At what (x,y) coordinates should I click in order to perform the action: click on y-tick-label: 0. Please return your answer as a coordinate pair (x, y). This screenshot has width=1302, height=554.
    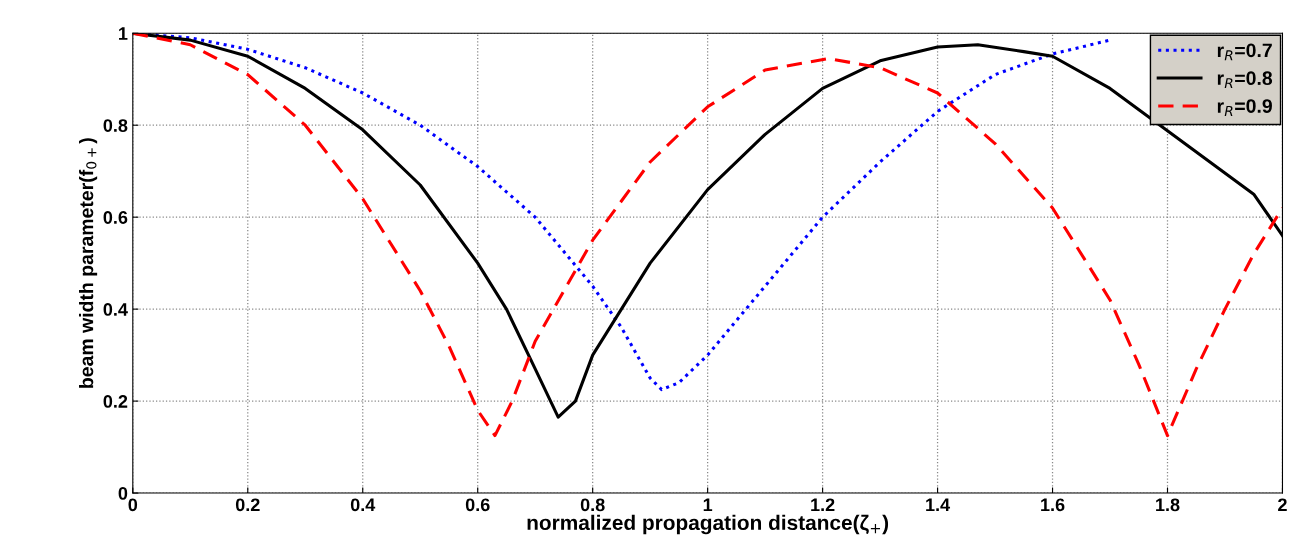
    Looking at the image, I should click on (123, 493).